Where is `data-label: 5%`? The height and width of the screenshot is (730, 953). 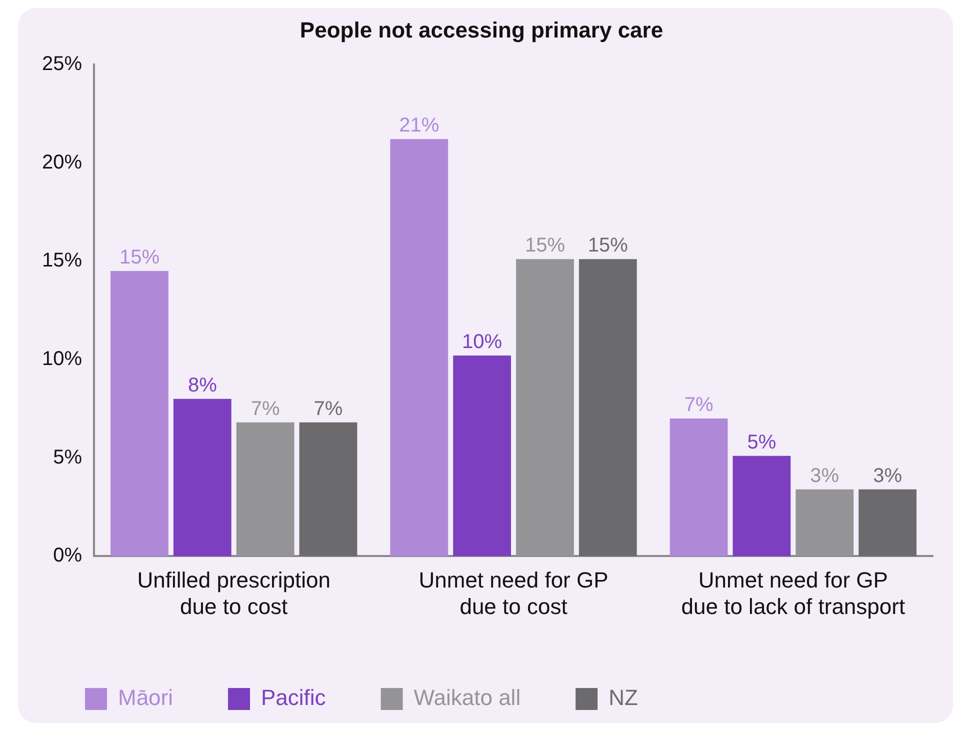
data-label: 5% is located at coordinates (761, 442).